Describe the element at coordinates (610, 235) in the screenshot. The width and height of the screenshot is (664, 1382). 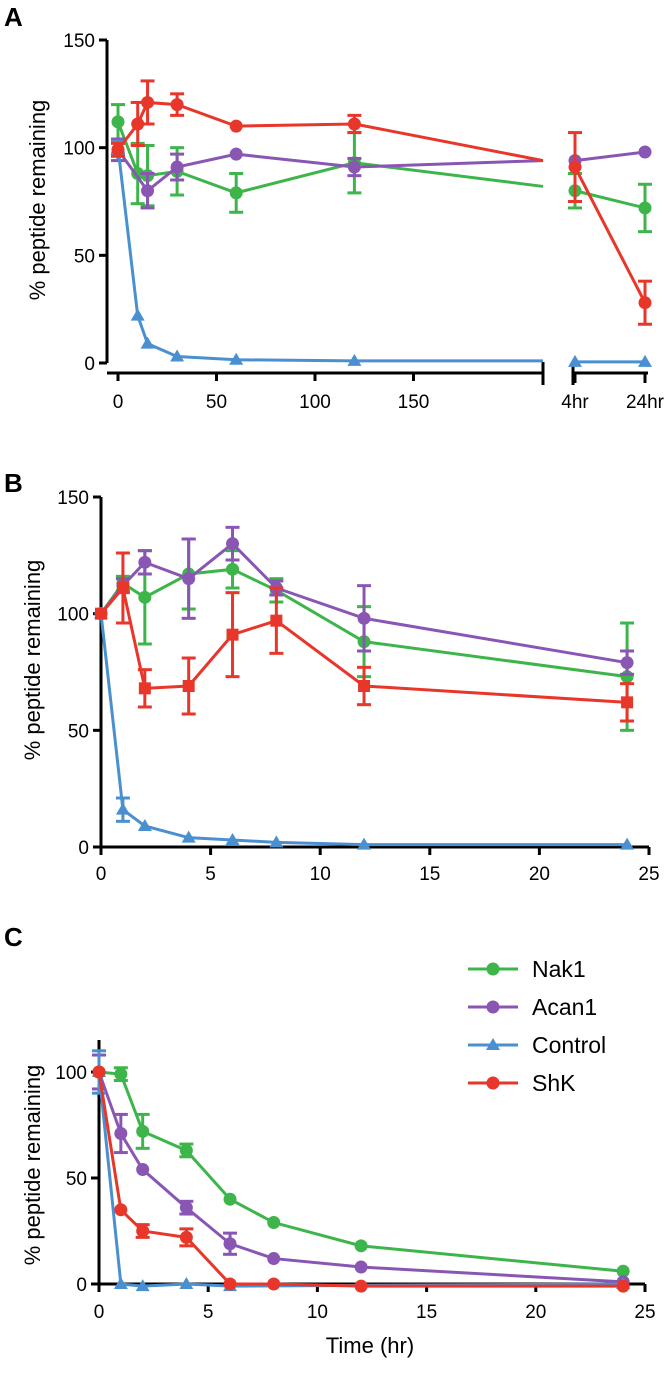
I see `line-shk-a-segment2` at that location.